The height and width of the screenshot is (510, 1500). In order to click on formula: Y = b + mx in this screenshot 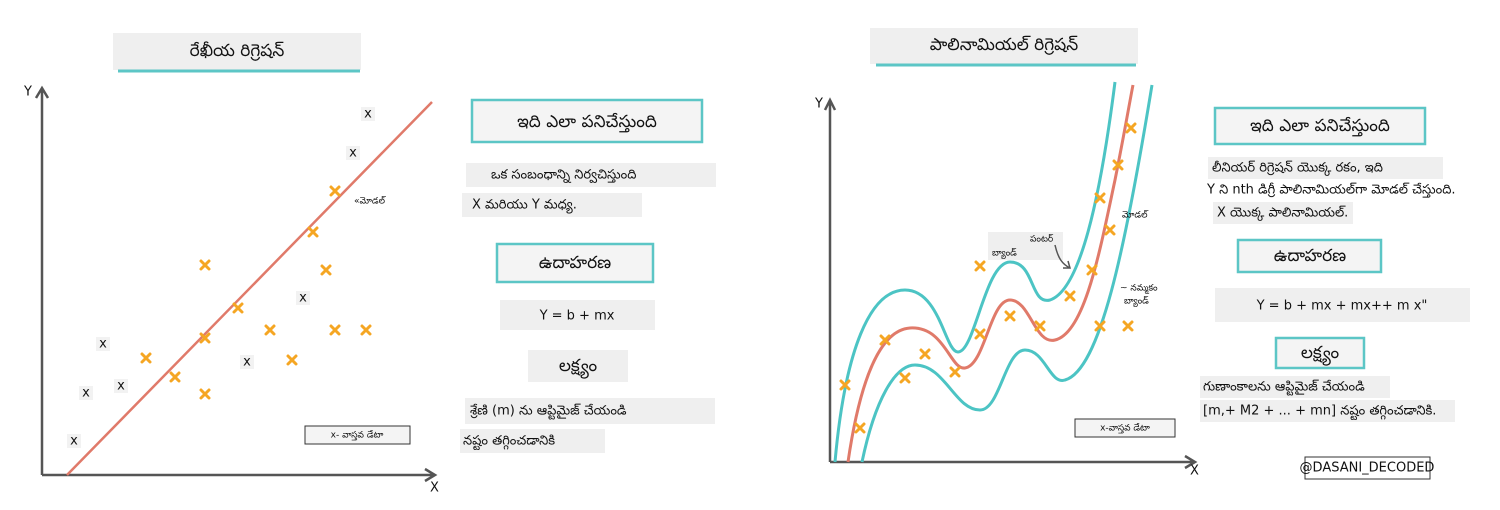, I will do `click(577, 316)`.